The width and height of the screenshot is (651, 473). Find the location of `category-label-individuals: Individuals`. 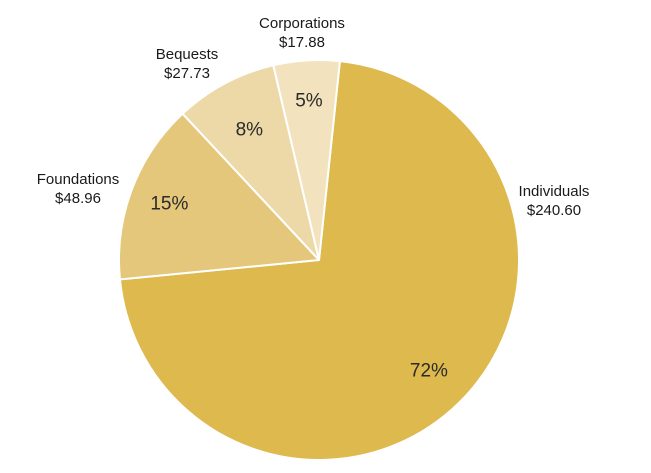

category-label-individuals: Individuals is located at coordinates (554, 191).